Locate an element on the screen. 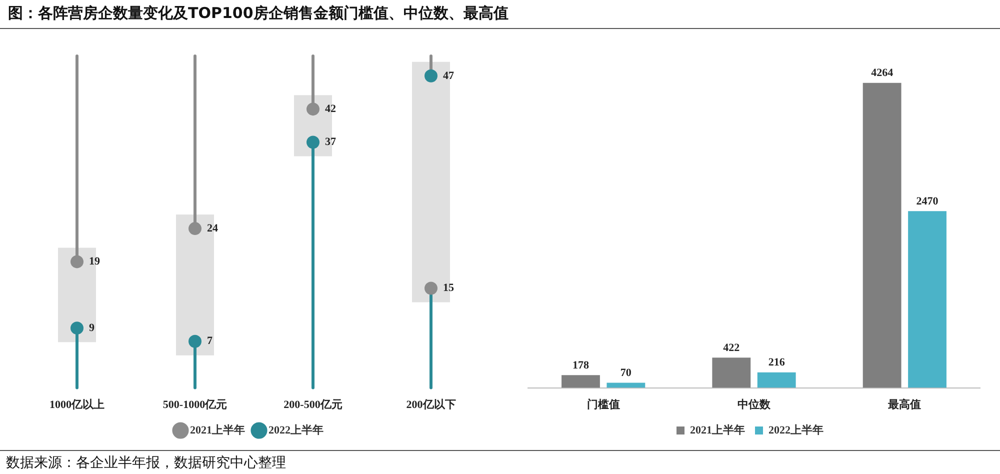  x-tick-label: 最高值 is located at coordinates (904, 405).